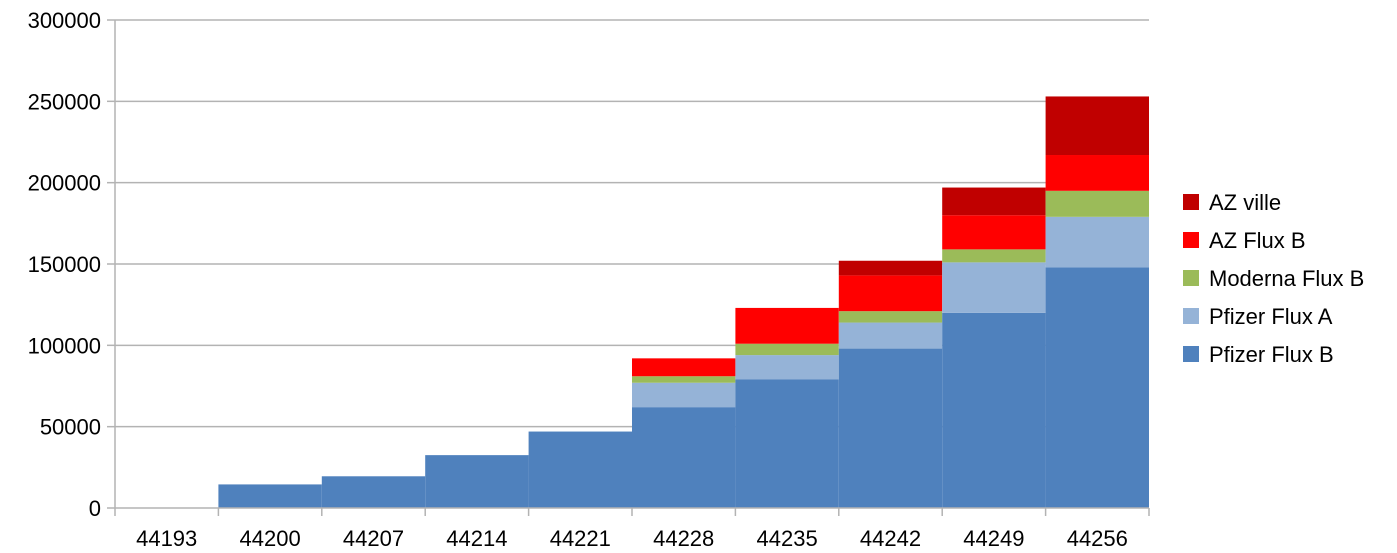 This screenshot has height=553, width=1397. I want to click on x-tick-label: 44249, so click(993, 538).